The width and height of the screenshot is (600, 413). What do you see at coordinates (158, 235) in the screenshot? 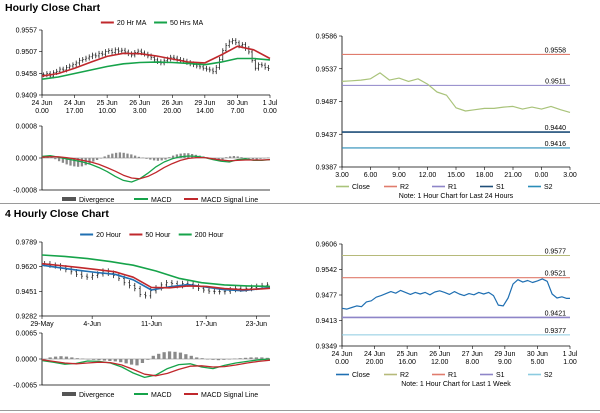
I see `four-hourly-ma-legend-label: 50 Hour` at bounding box center [158, 235].